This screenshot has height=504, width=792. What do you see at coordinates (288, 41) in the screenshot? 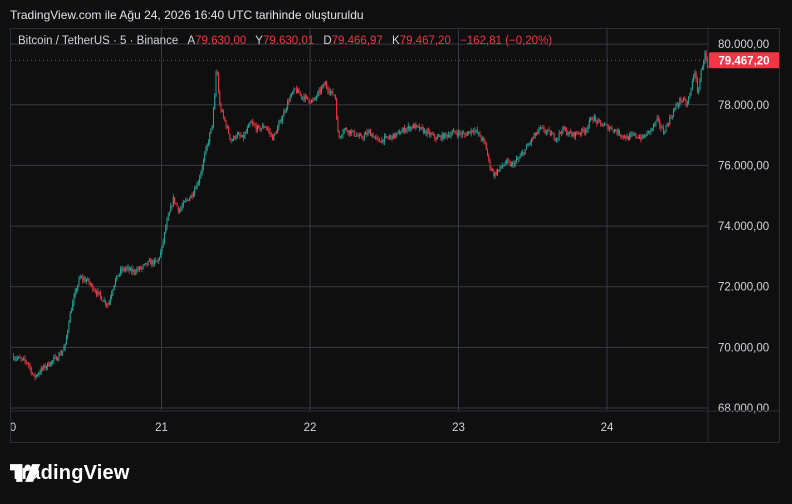
I see `high-value: 79.630,01` at bounding box center [288, 41].